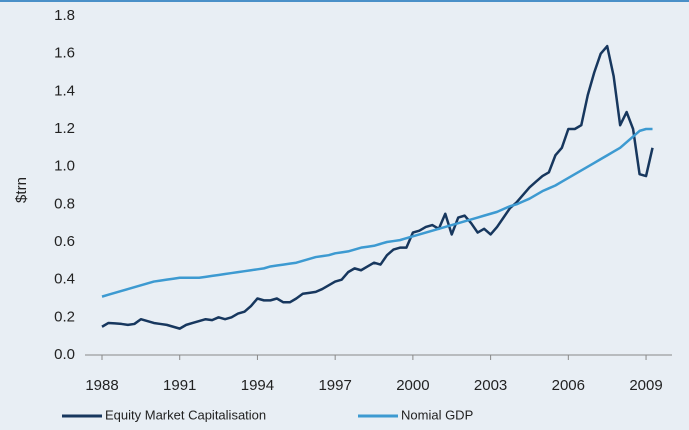  Describe the element at coordinates (412, 385) in the screenshot. I see `x-tick-label: 2000` at that location.